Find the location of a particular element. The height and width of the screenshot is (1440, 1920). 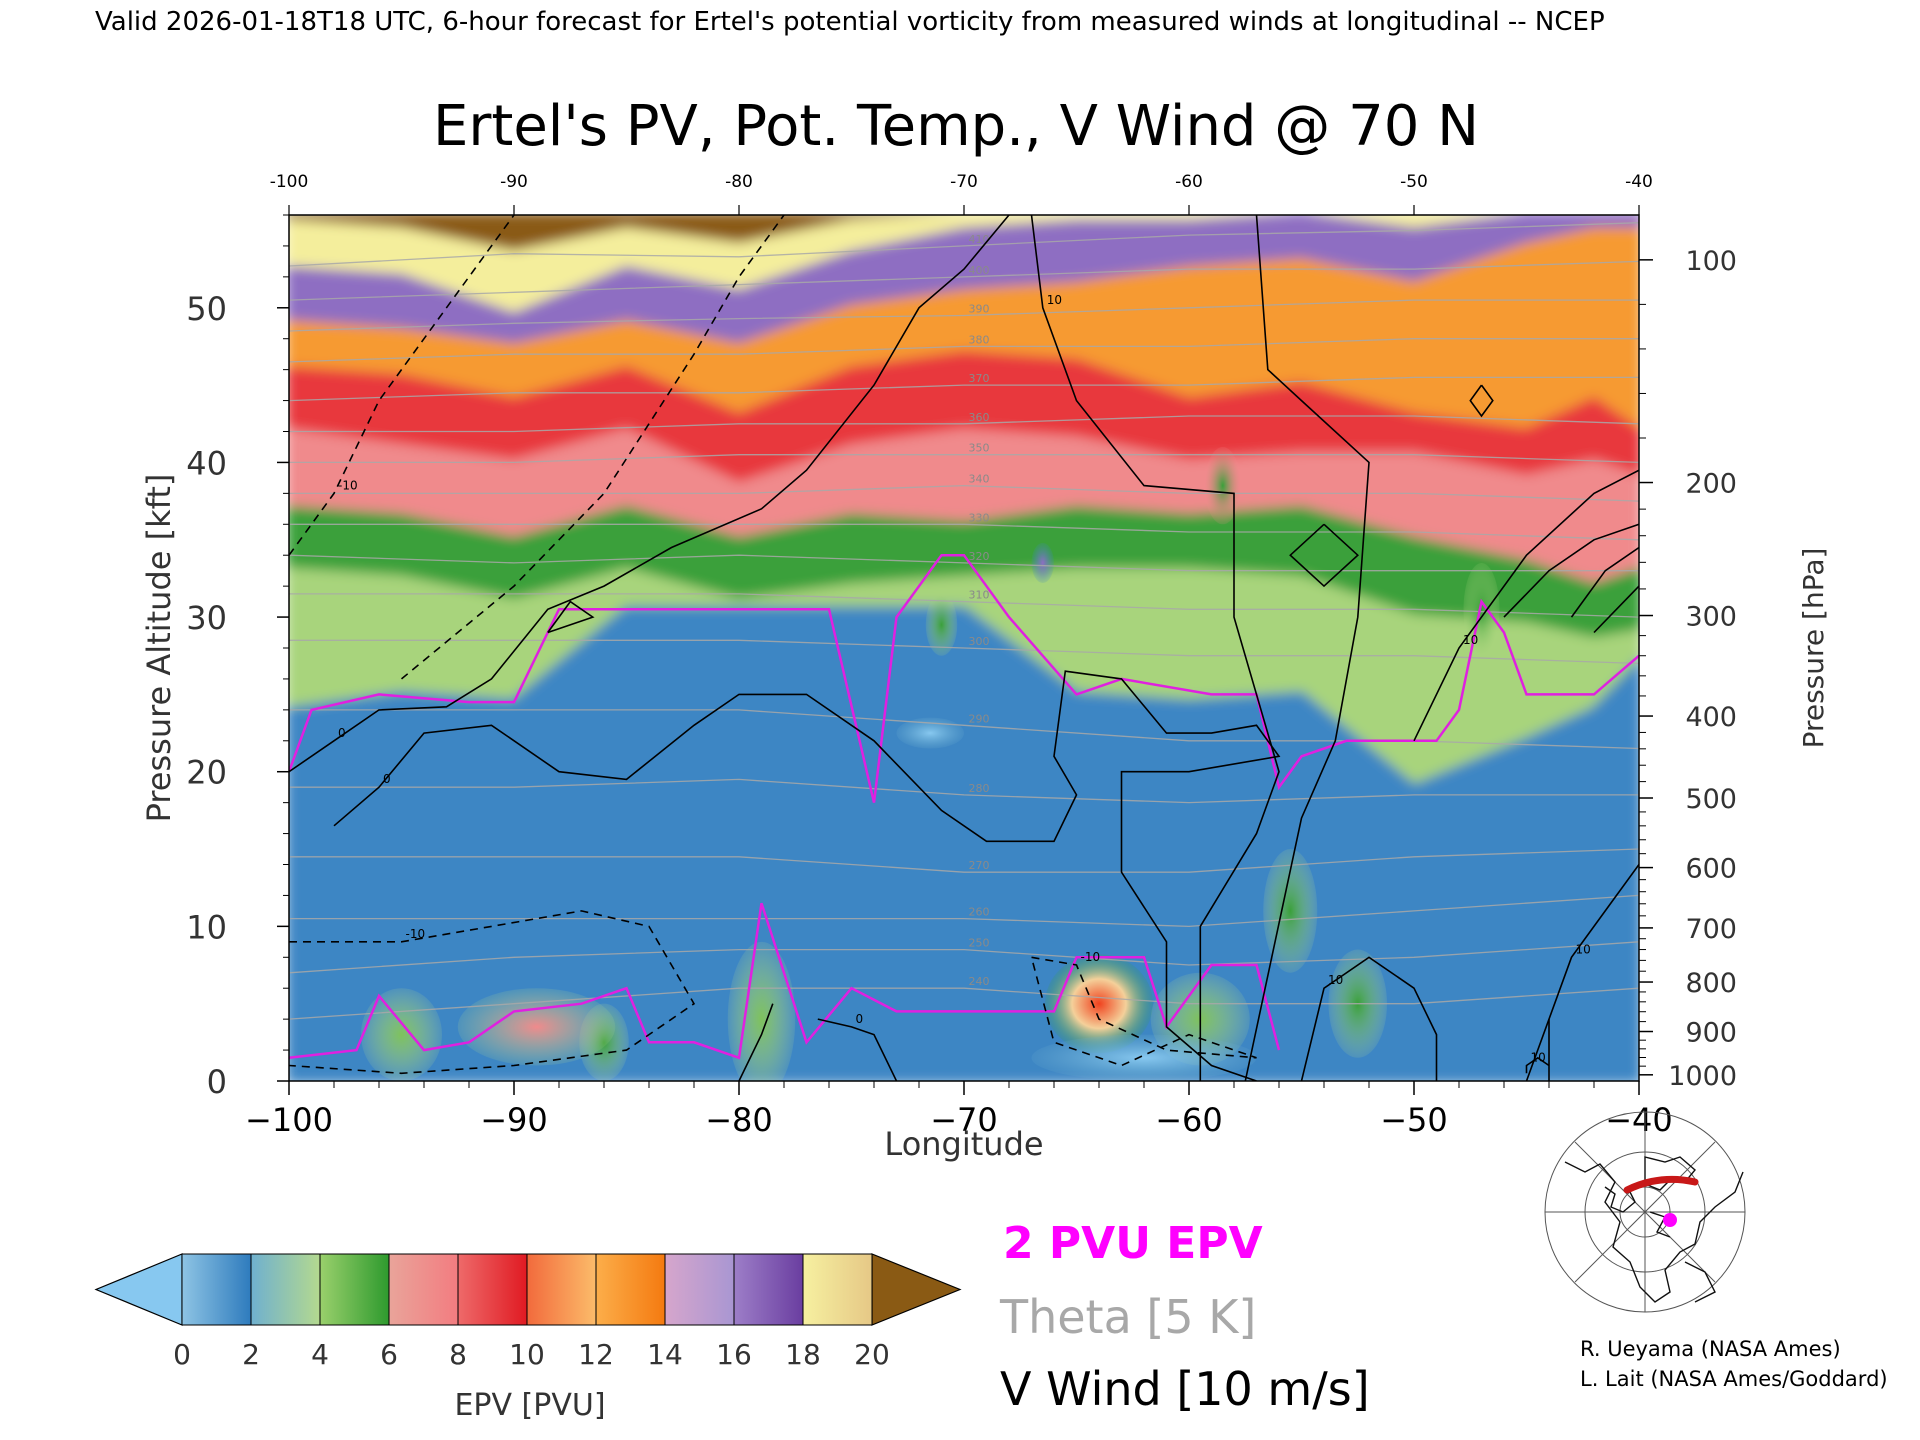

x-tick-label-bottom: −80 is located at coordinates (739, 1120).